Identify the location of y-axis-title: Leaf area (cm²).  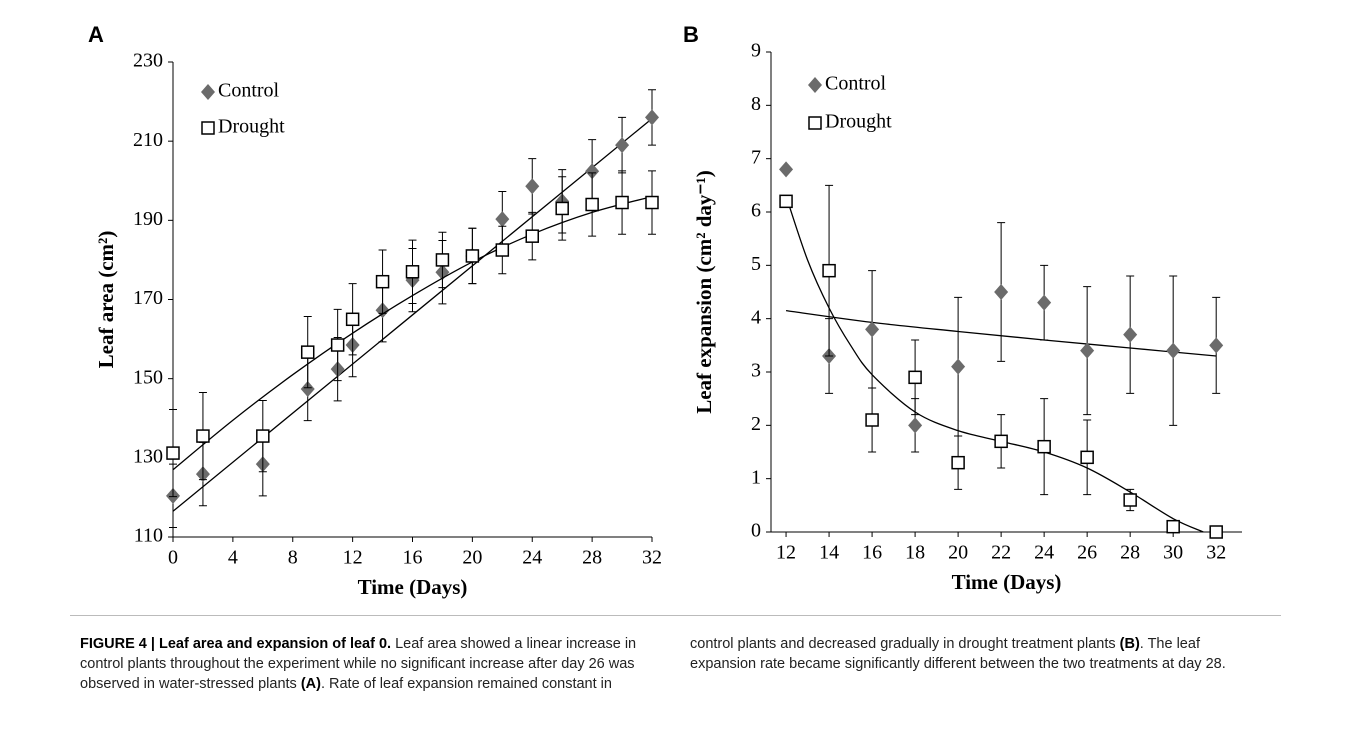
(106, 300).